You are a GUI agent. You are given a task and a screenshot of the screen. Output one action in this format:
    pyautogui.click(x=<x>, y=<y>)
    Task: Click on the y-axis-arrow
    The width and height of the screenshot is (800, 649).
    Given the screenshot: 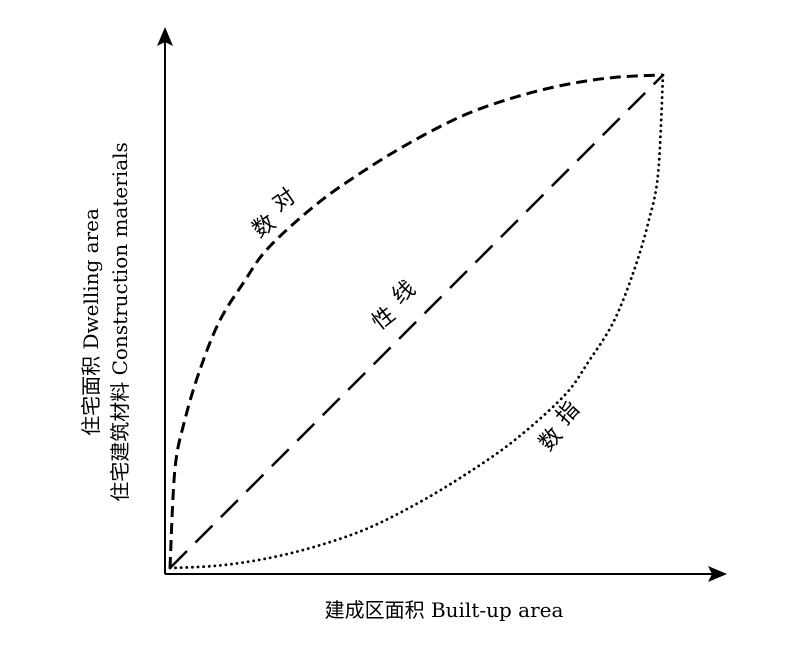 What is the action you would take?
    pyautogui.click(x=165, y=36)
    